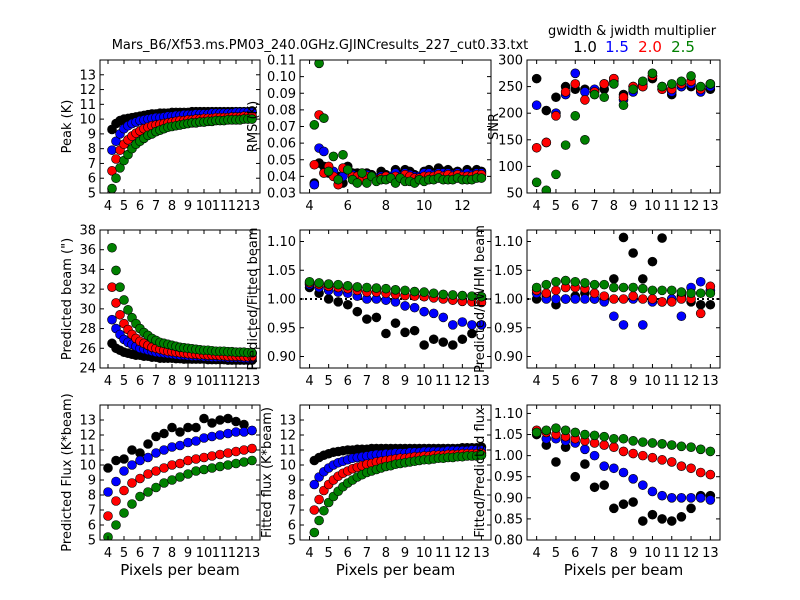  What do you see at coordinates (67, 127) in the screenshot?
I see `y-axis-label: Peak (K)` at bounding box center [67, 127].